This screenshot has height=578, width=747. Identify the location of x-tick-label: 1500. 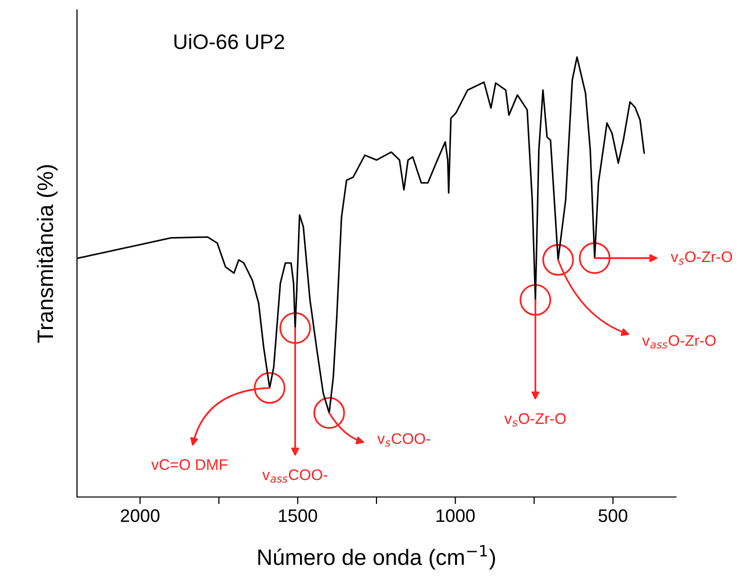
(298, 515).